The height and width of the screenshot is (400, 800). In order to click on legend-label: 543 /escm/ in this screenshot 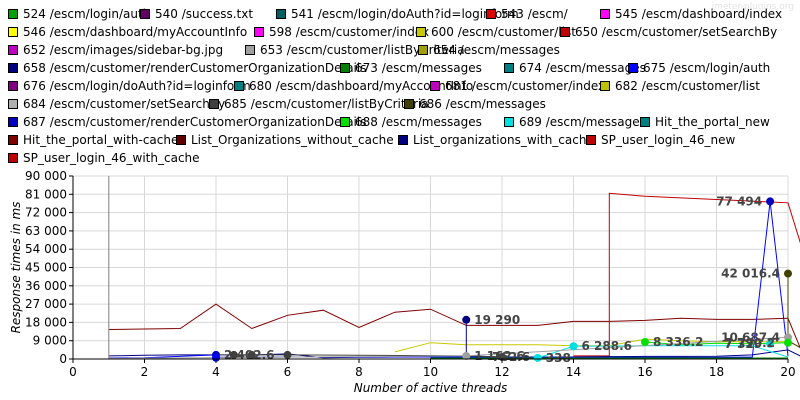, I will do `click(534, 14)`.